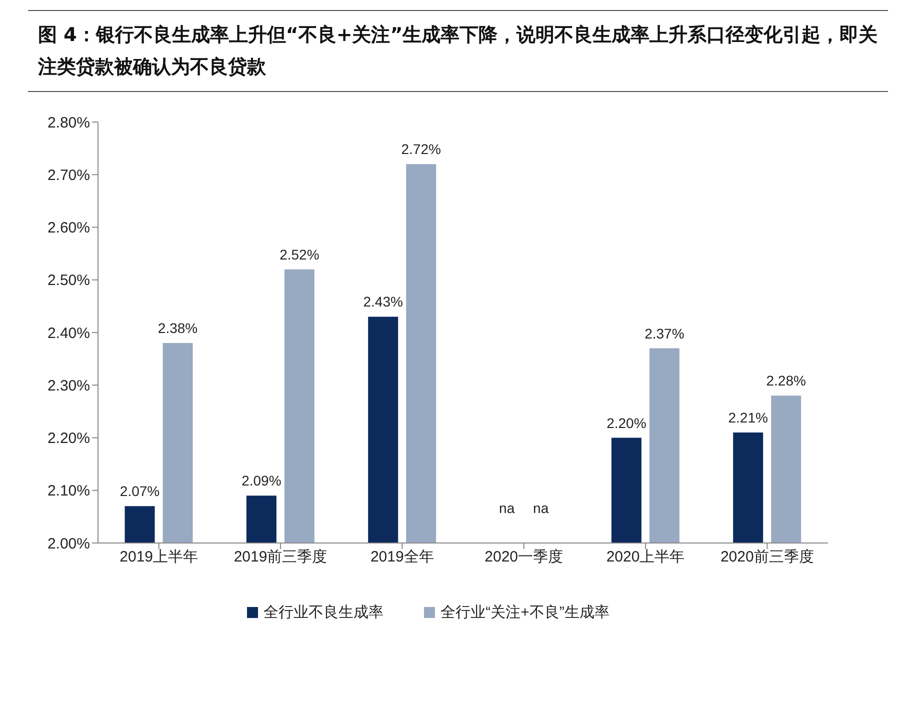  Describe the element at coordinates (262, 480) in the screenshot. I see `data-label: 2.09%` at that location.